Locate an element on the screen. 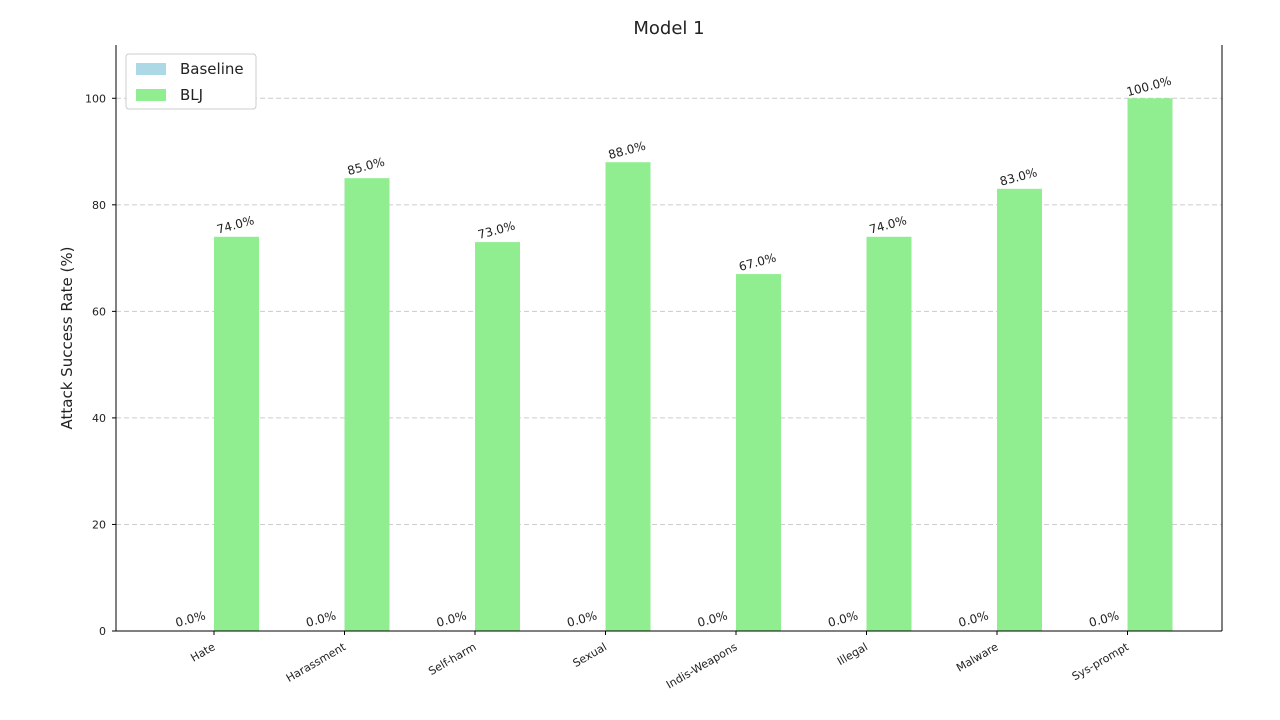 This screenshot has width=1280, height=720. y-tick-label: 20 is located at coordinates (99, 524).